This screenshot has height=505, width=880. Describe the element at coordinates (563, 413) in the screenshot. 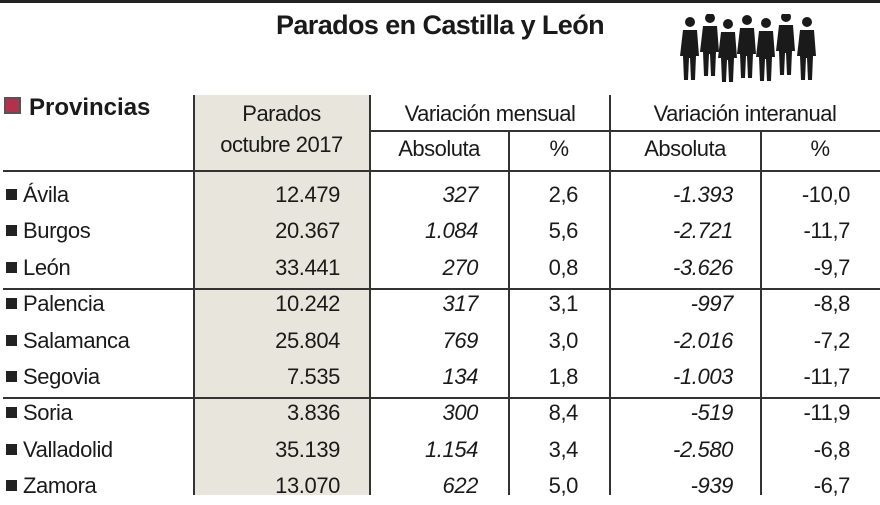

I see `monthly-pct-cell: 8,4` at that location.